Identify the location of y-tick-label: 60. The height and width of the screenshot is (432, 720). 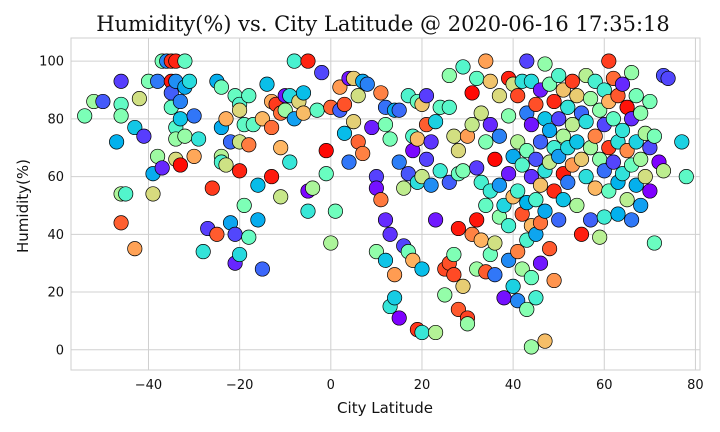
(55, 177).